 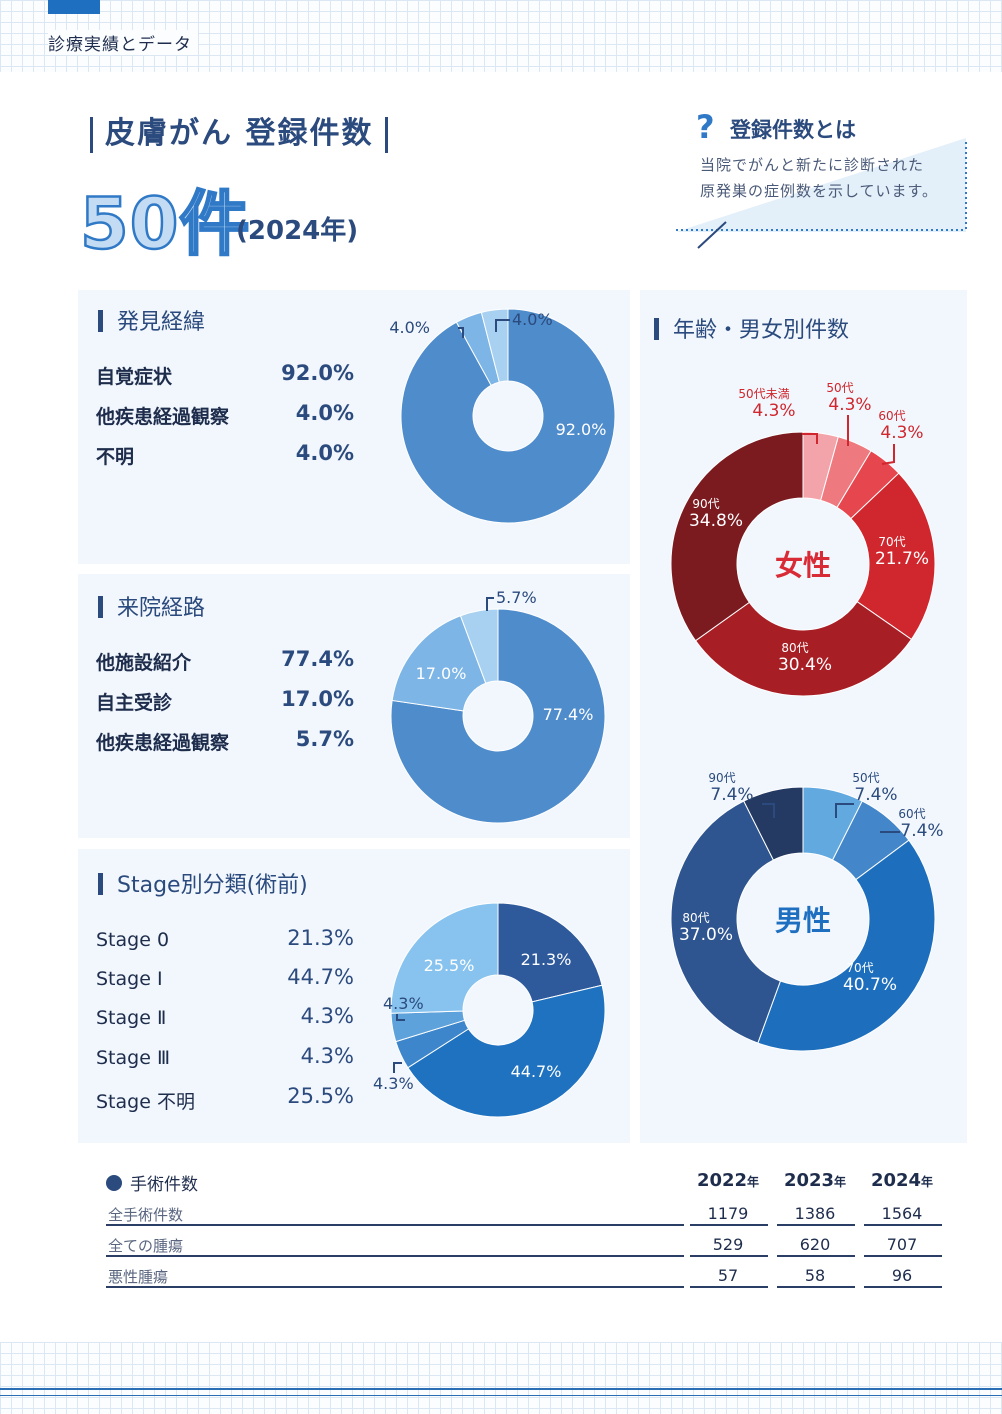 What do you see at coordinates (809, 1180) in the screenshot?
I see `year-header-value: 2023` at bounding box center [809, 1180].